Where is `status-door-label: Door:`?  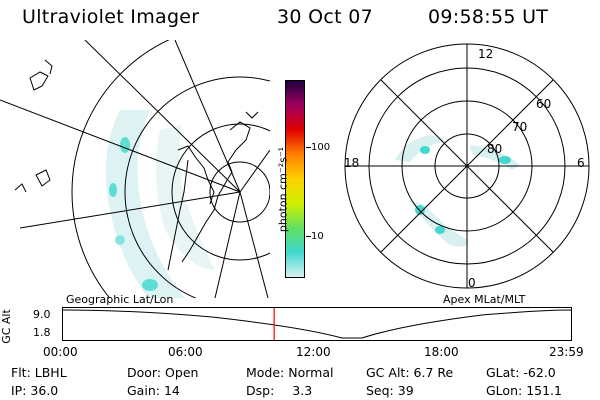 status-door-label: Door: is located at coordinates (144, 372).